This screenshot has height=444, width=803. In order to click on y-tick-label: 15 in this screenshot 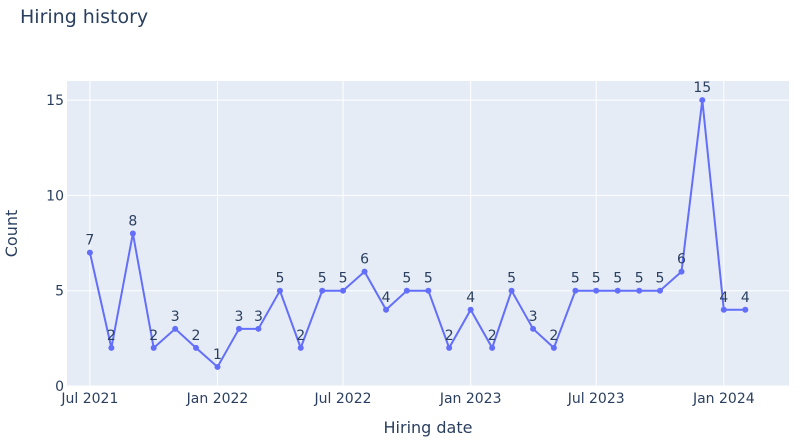, I will do `click(55, 101)`.